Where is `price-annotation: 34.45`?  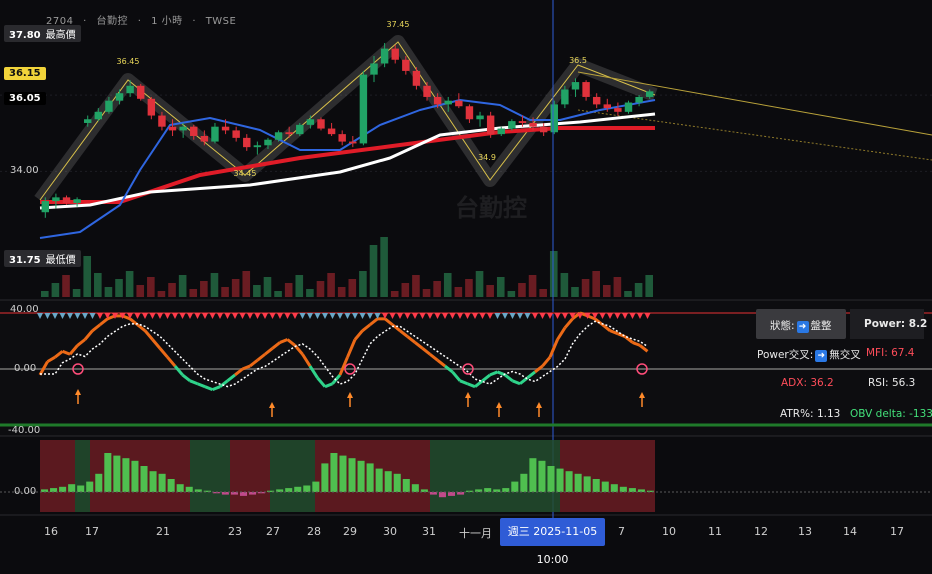
price-annotation: 34.45 is located at coordinates (245, 173).